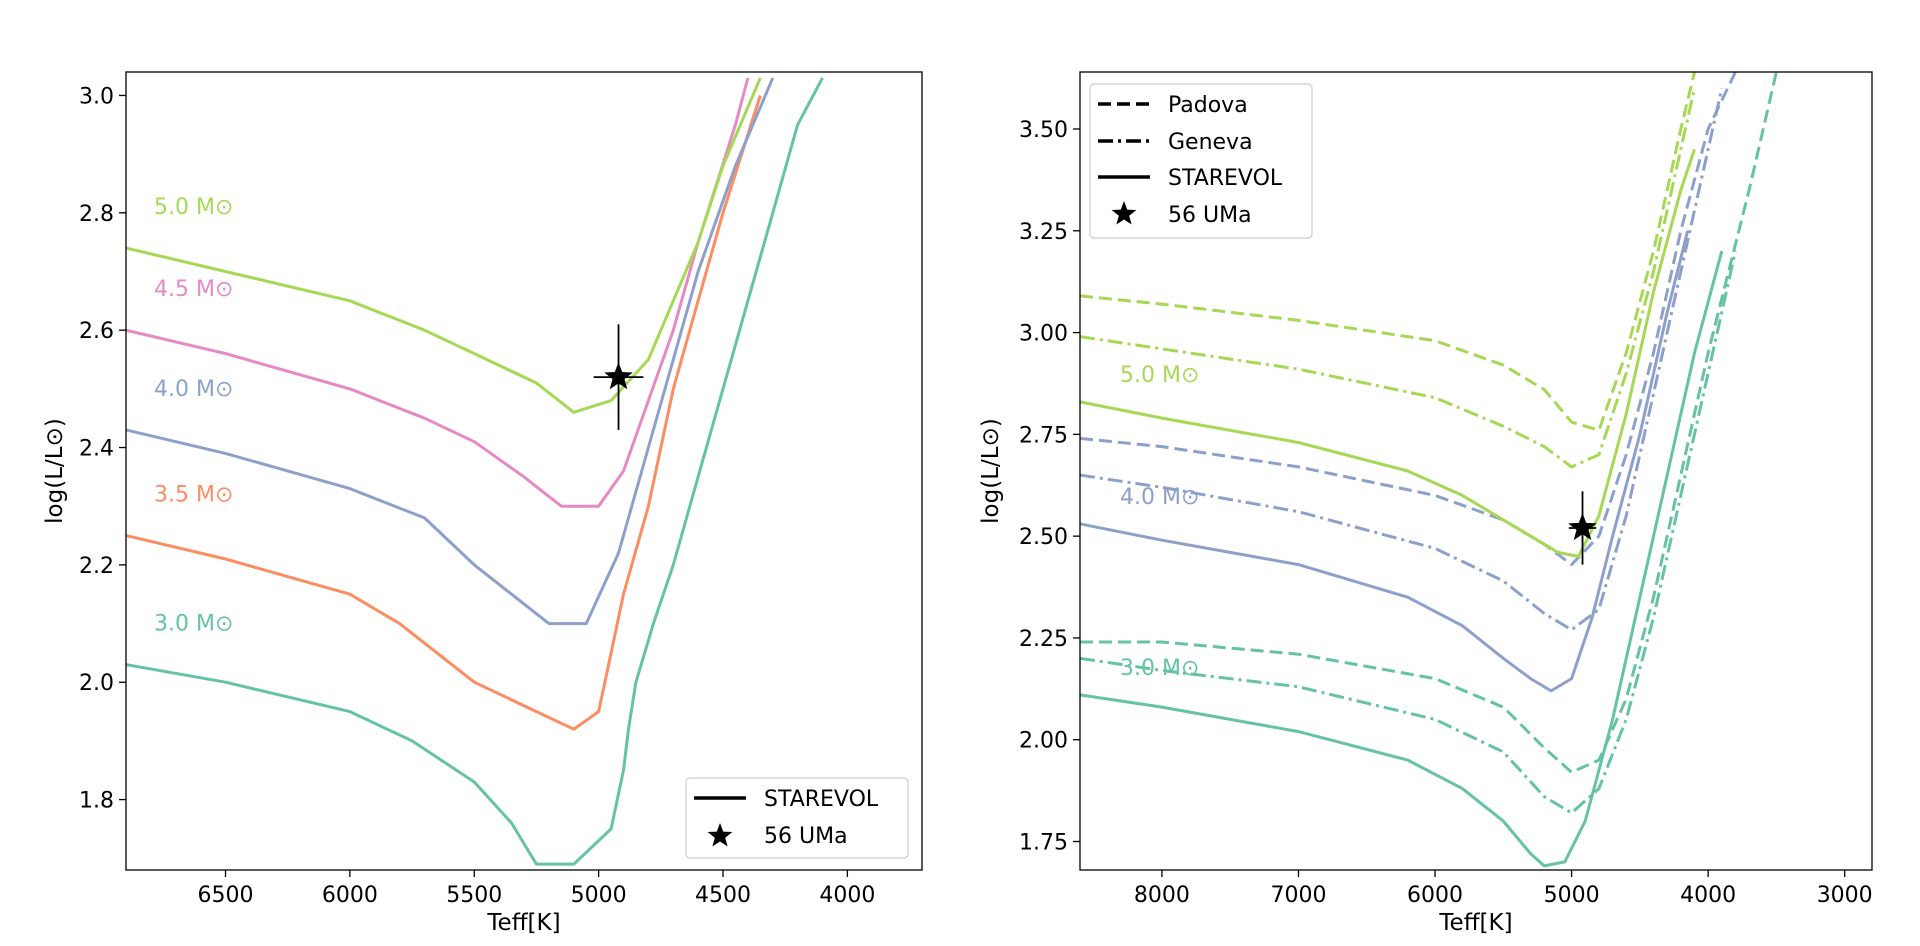 The image size is (1920, 946). Describe the element at coordinates (1845, 895) in the screenshot. I see `right-x-tick-label-5: 3000` at that location.